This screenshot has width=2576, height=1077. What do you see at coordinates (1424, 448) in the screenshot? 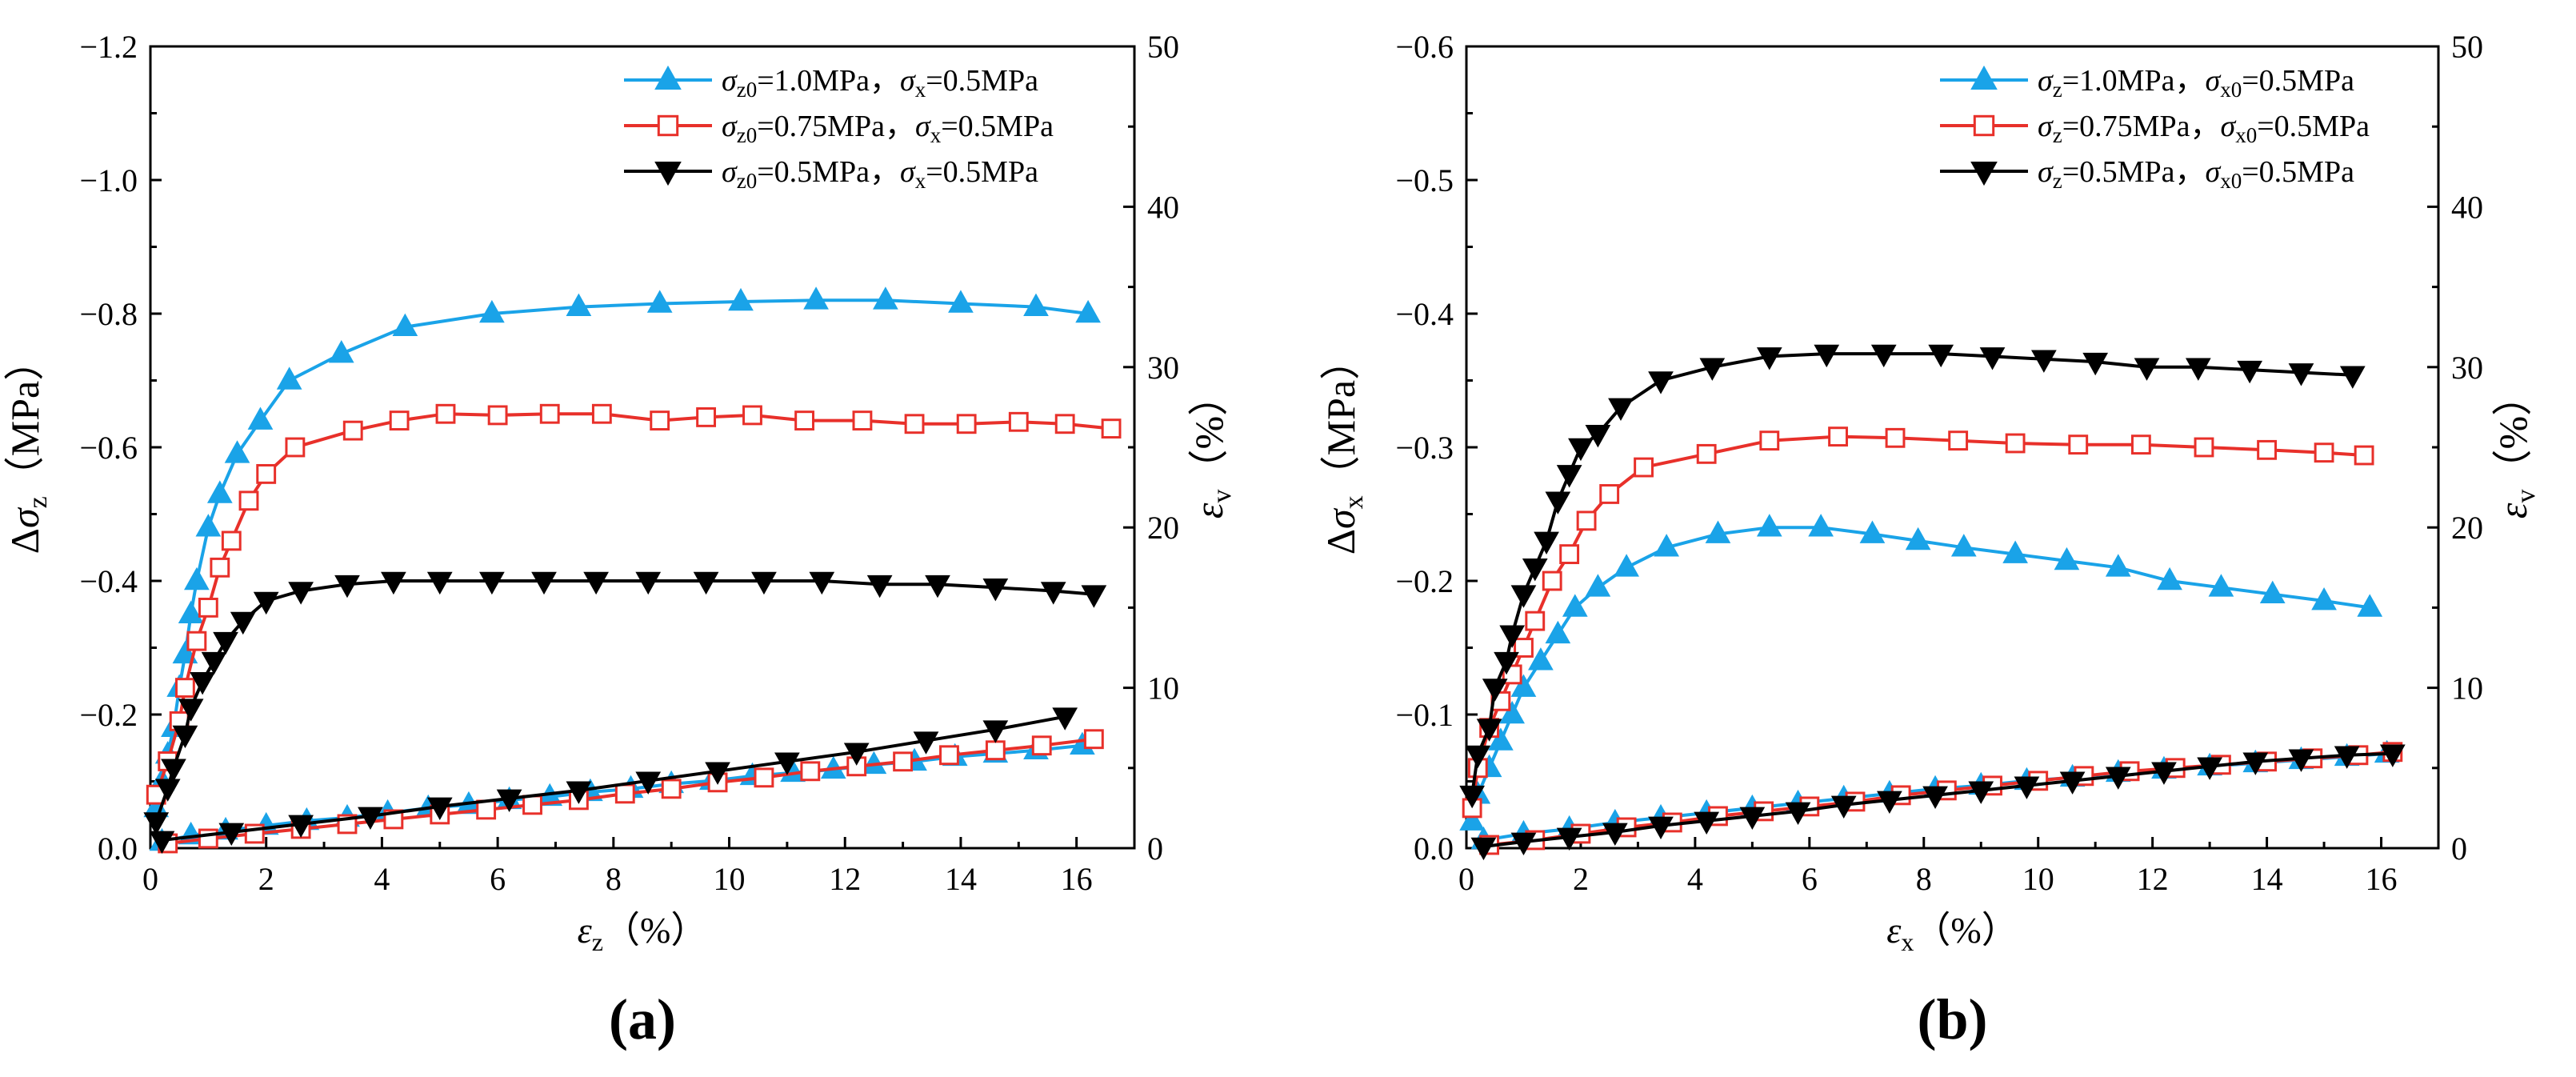
I see `y-tick-label: −0.3` at bounding box center [1424, 448].